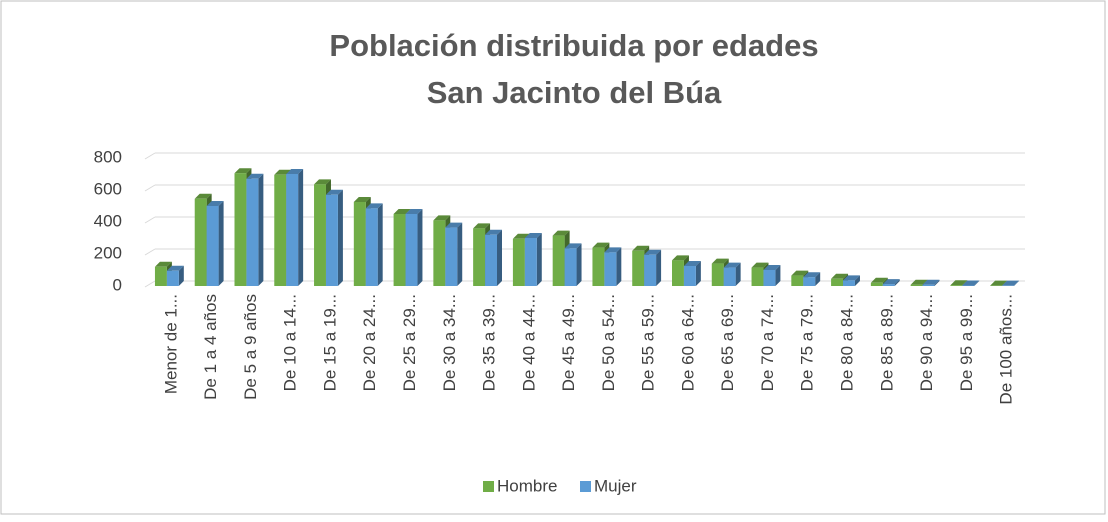 The height and width of the screenshot is (522, 1108). I want to click on x-tick-label: De 5 a 9 años, so click(250, 347).